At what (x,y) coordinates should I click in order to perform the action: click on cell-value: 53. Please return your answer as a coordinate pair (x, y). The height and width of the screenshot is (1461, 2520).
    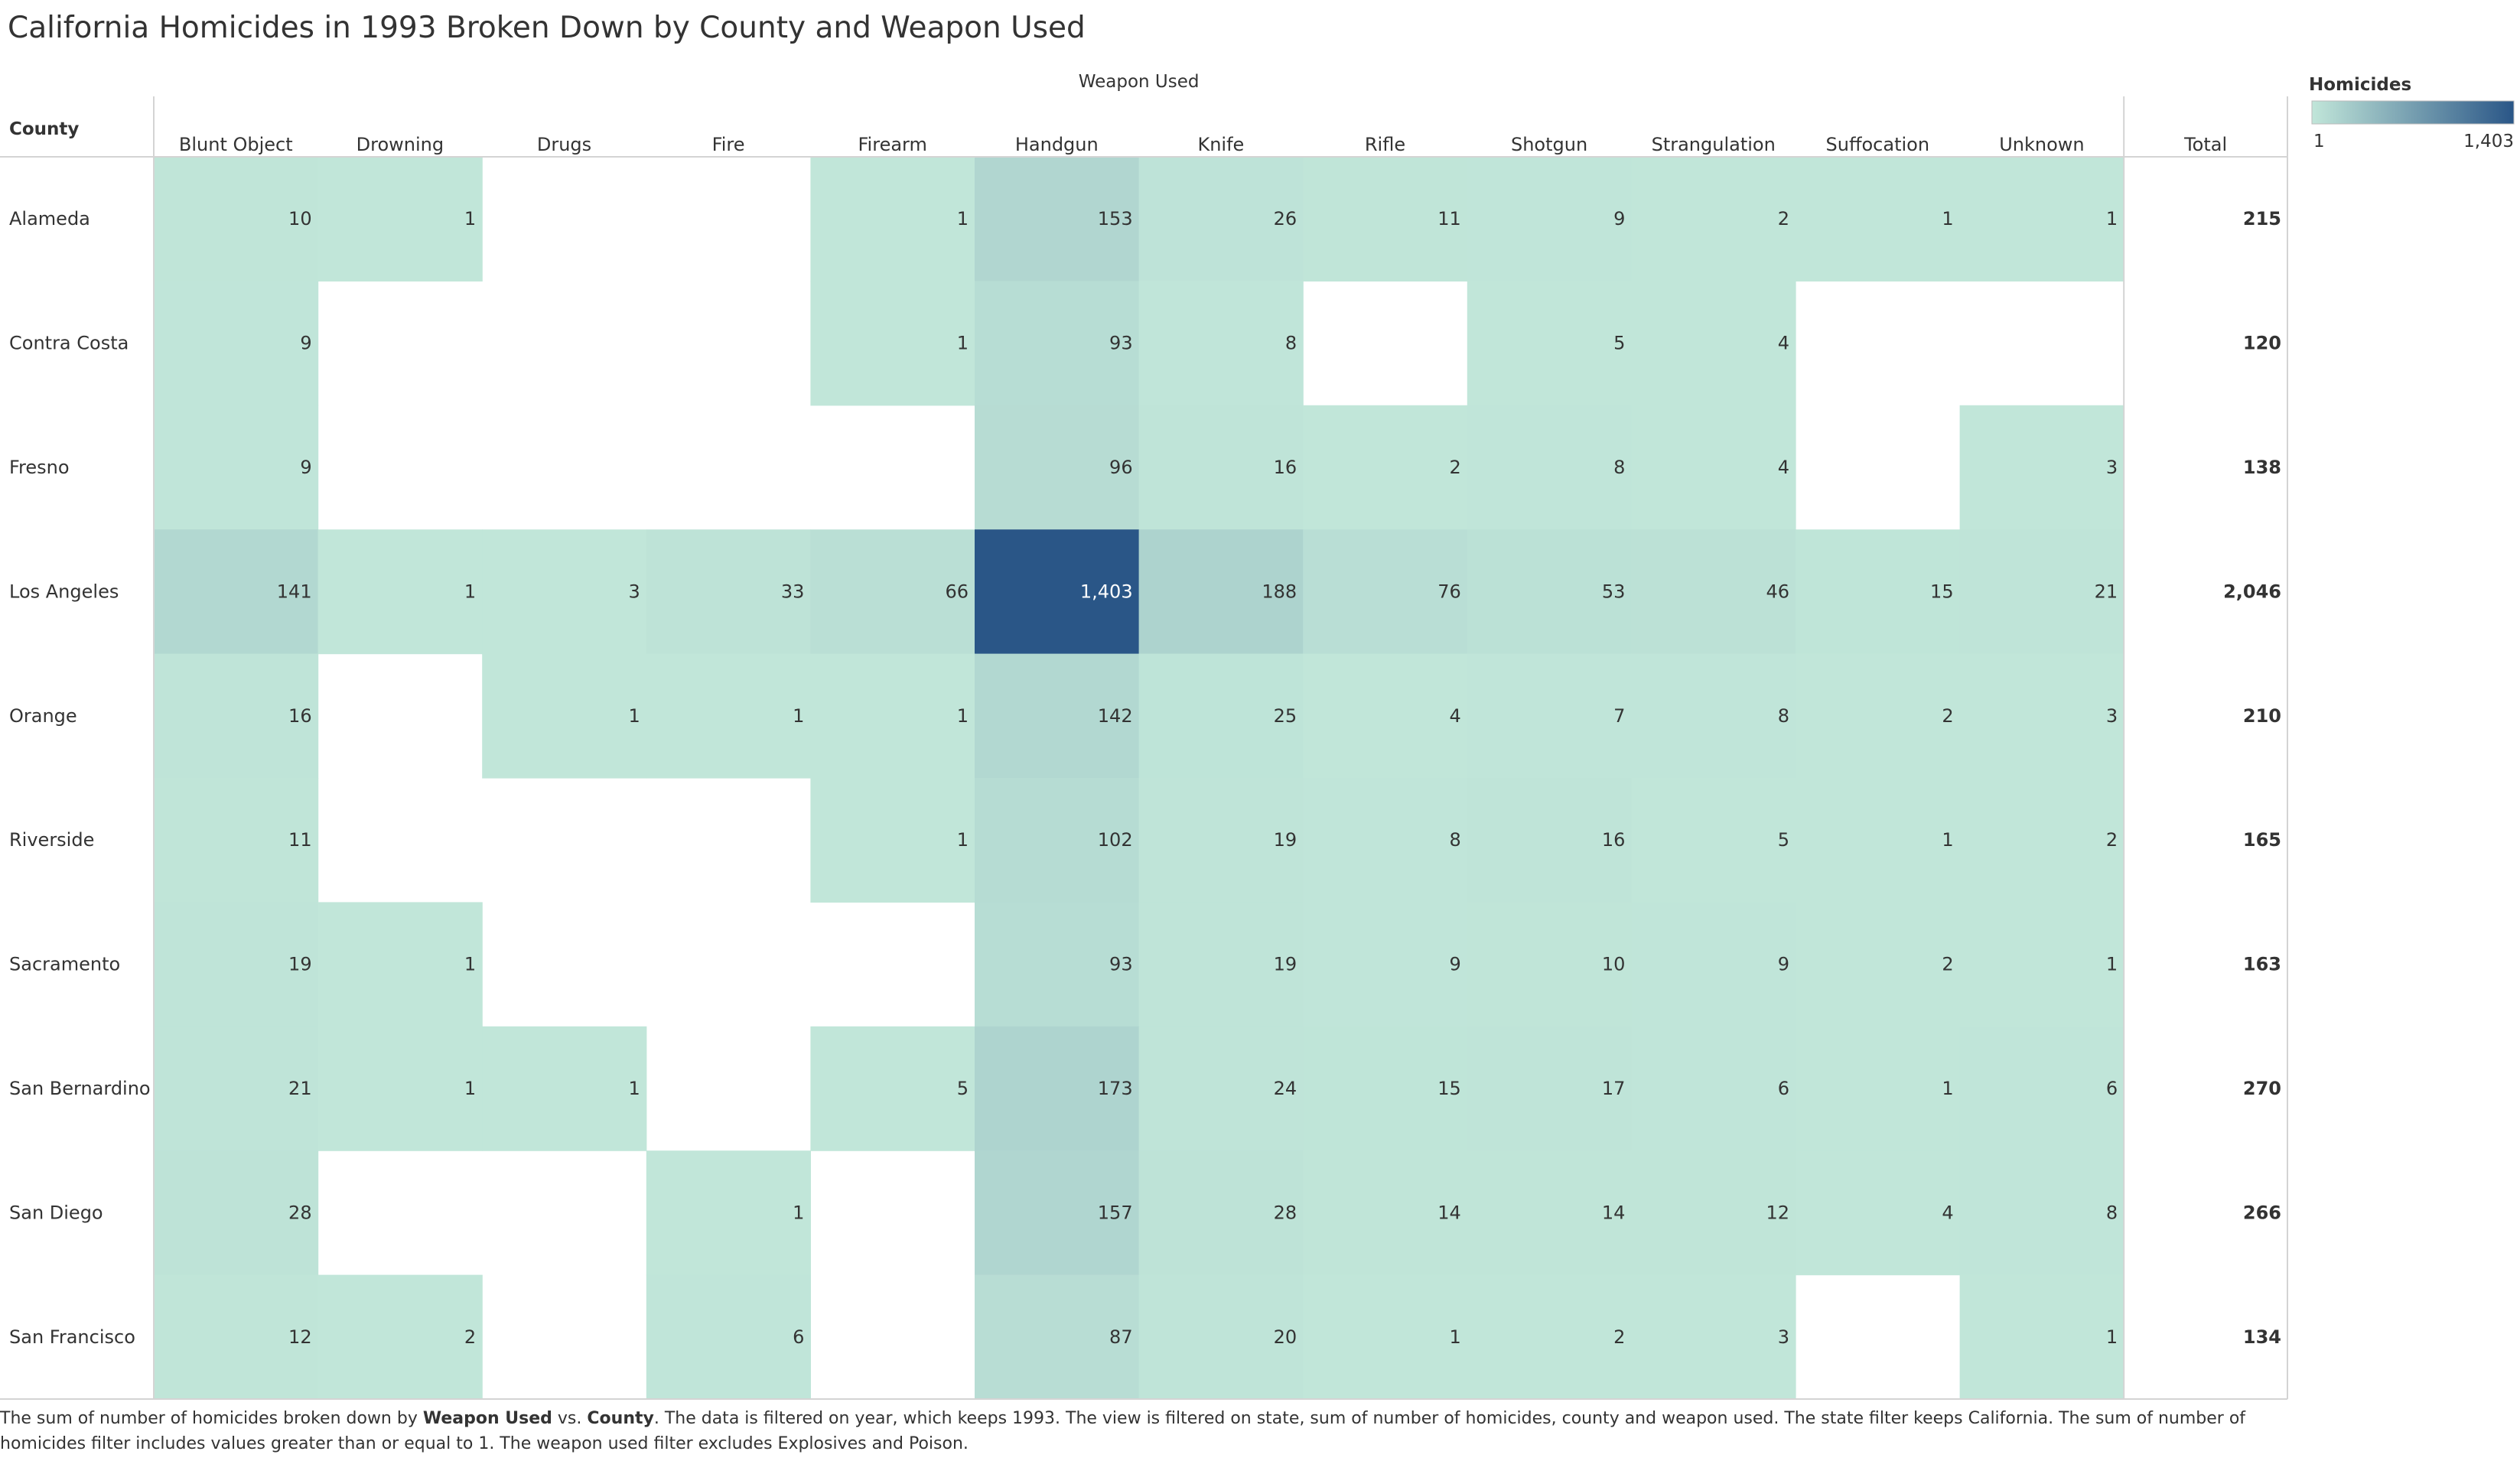
    Looking at the image, I should click on (1614, 591).